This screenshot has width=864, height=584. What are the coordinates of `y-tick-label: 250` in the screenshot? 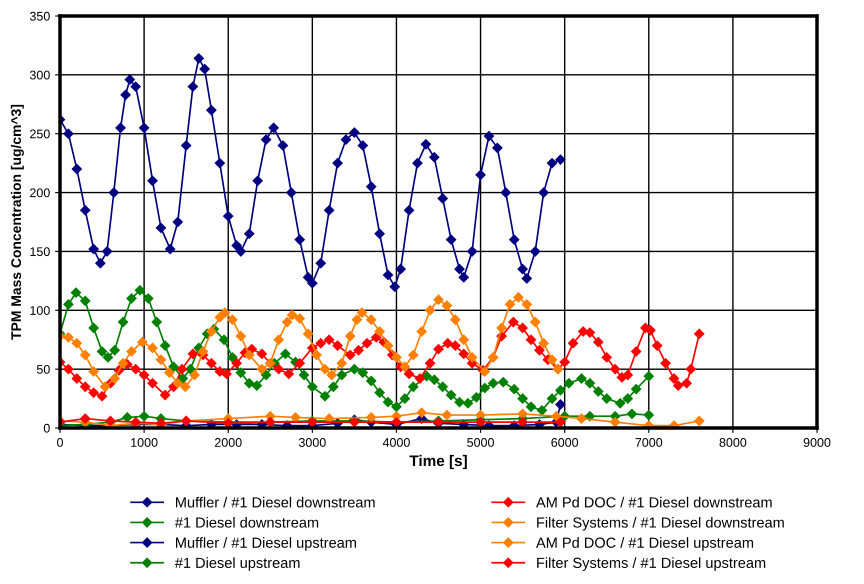 It's located at (40, 134).